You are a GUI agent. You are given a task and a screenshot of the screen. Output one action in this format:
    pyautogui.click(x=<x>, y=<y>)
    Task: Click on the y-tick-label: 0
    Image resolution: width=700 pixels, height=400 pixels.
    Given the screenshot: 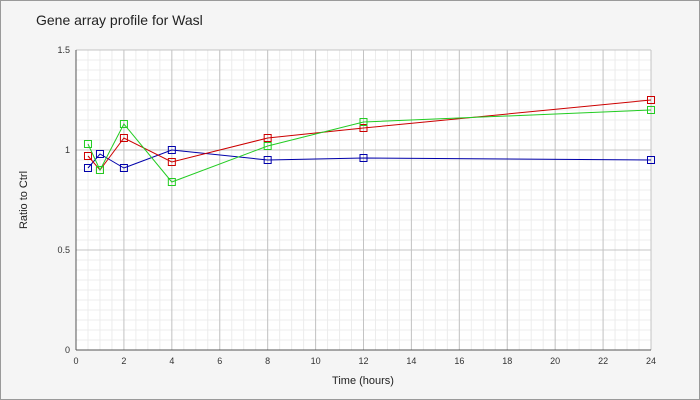 What is the action you would take?
    pyautogui.click(x=67, y=350)
    